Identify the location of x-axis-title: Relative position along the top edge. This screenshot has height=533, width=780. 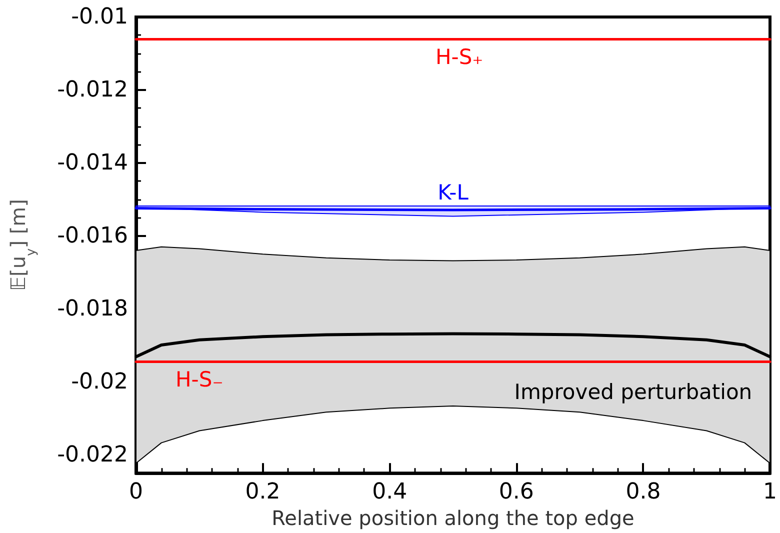
(453, 518).